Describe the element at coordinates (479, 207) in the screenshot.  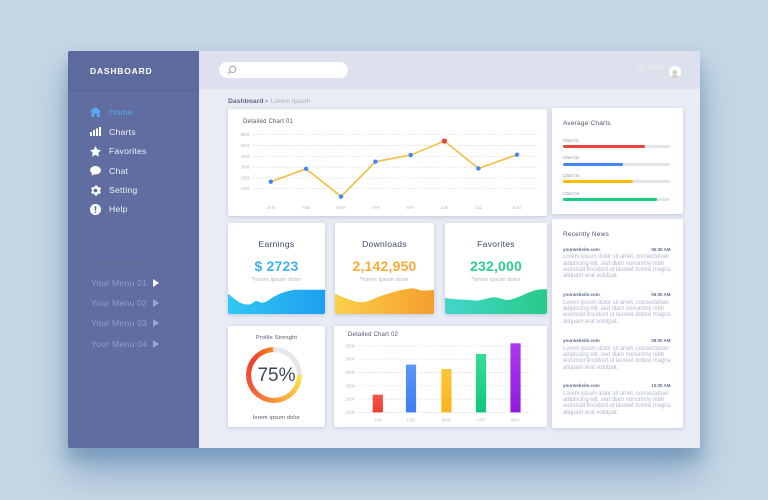
I see `svg-text: JUL` at that location.